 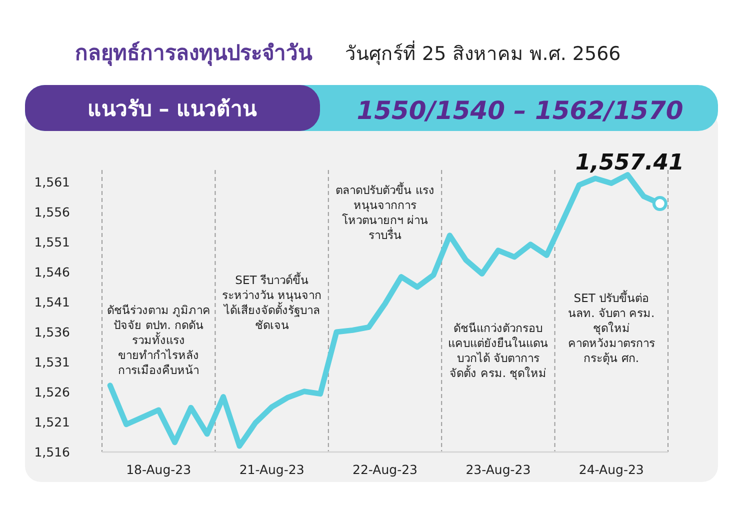 I want to click on annotation: ดัชนีร่วงตาม ภูมิภาค ปัจจัย ตปท. กดดัน รวมทั้งแรง ขายทำกำไรหลัง การเมืองคืบหน้า, so click(x=158, y=340).